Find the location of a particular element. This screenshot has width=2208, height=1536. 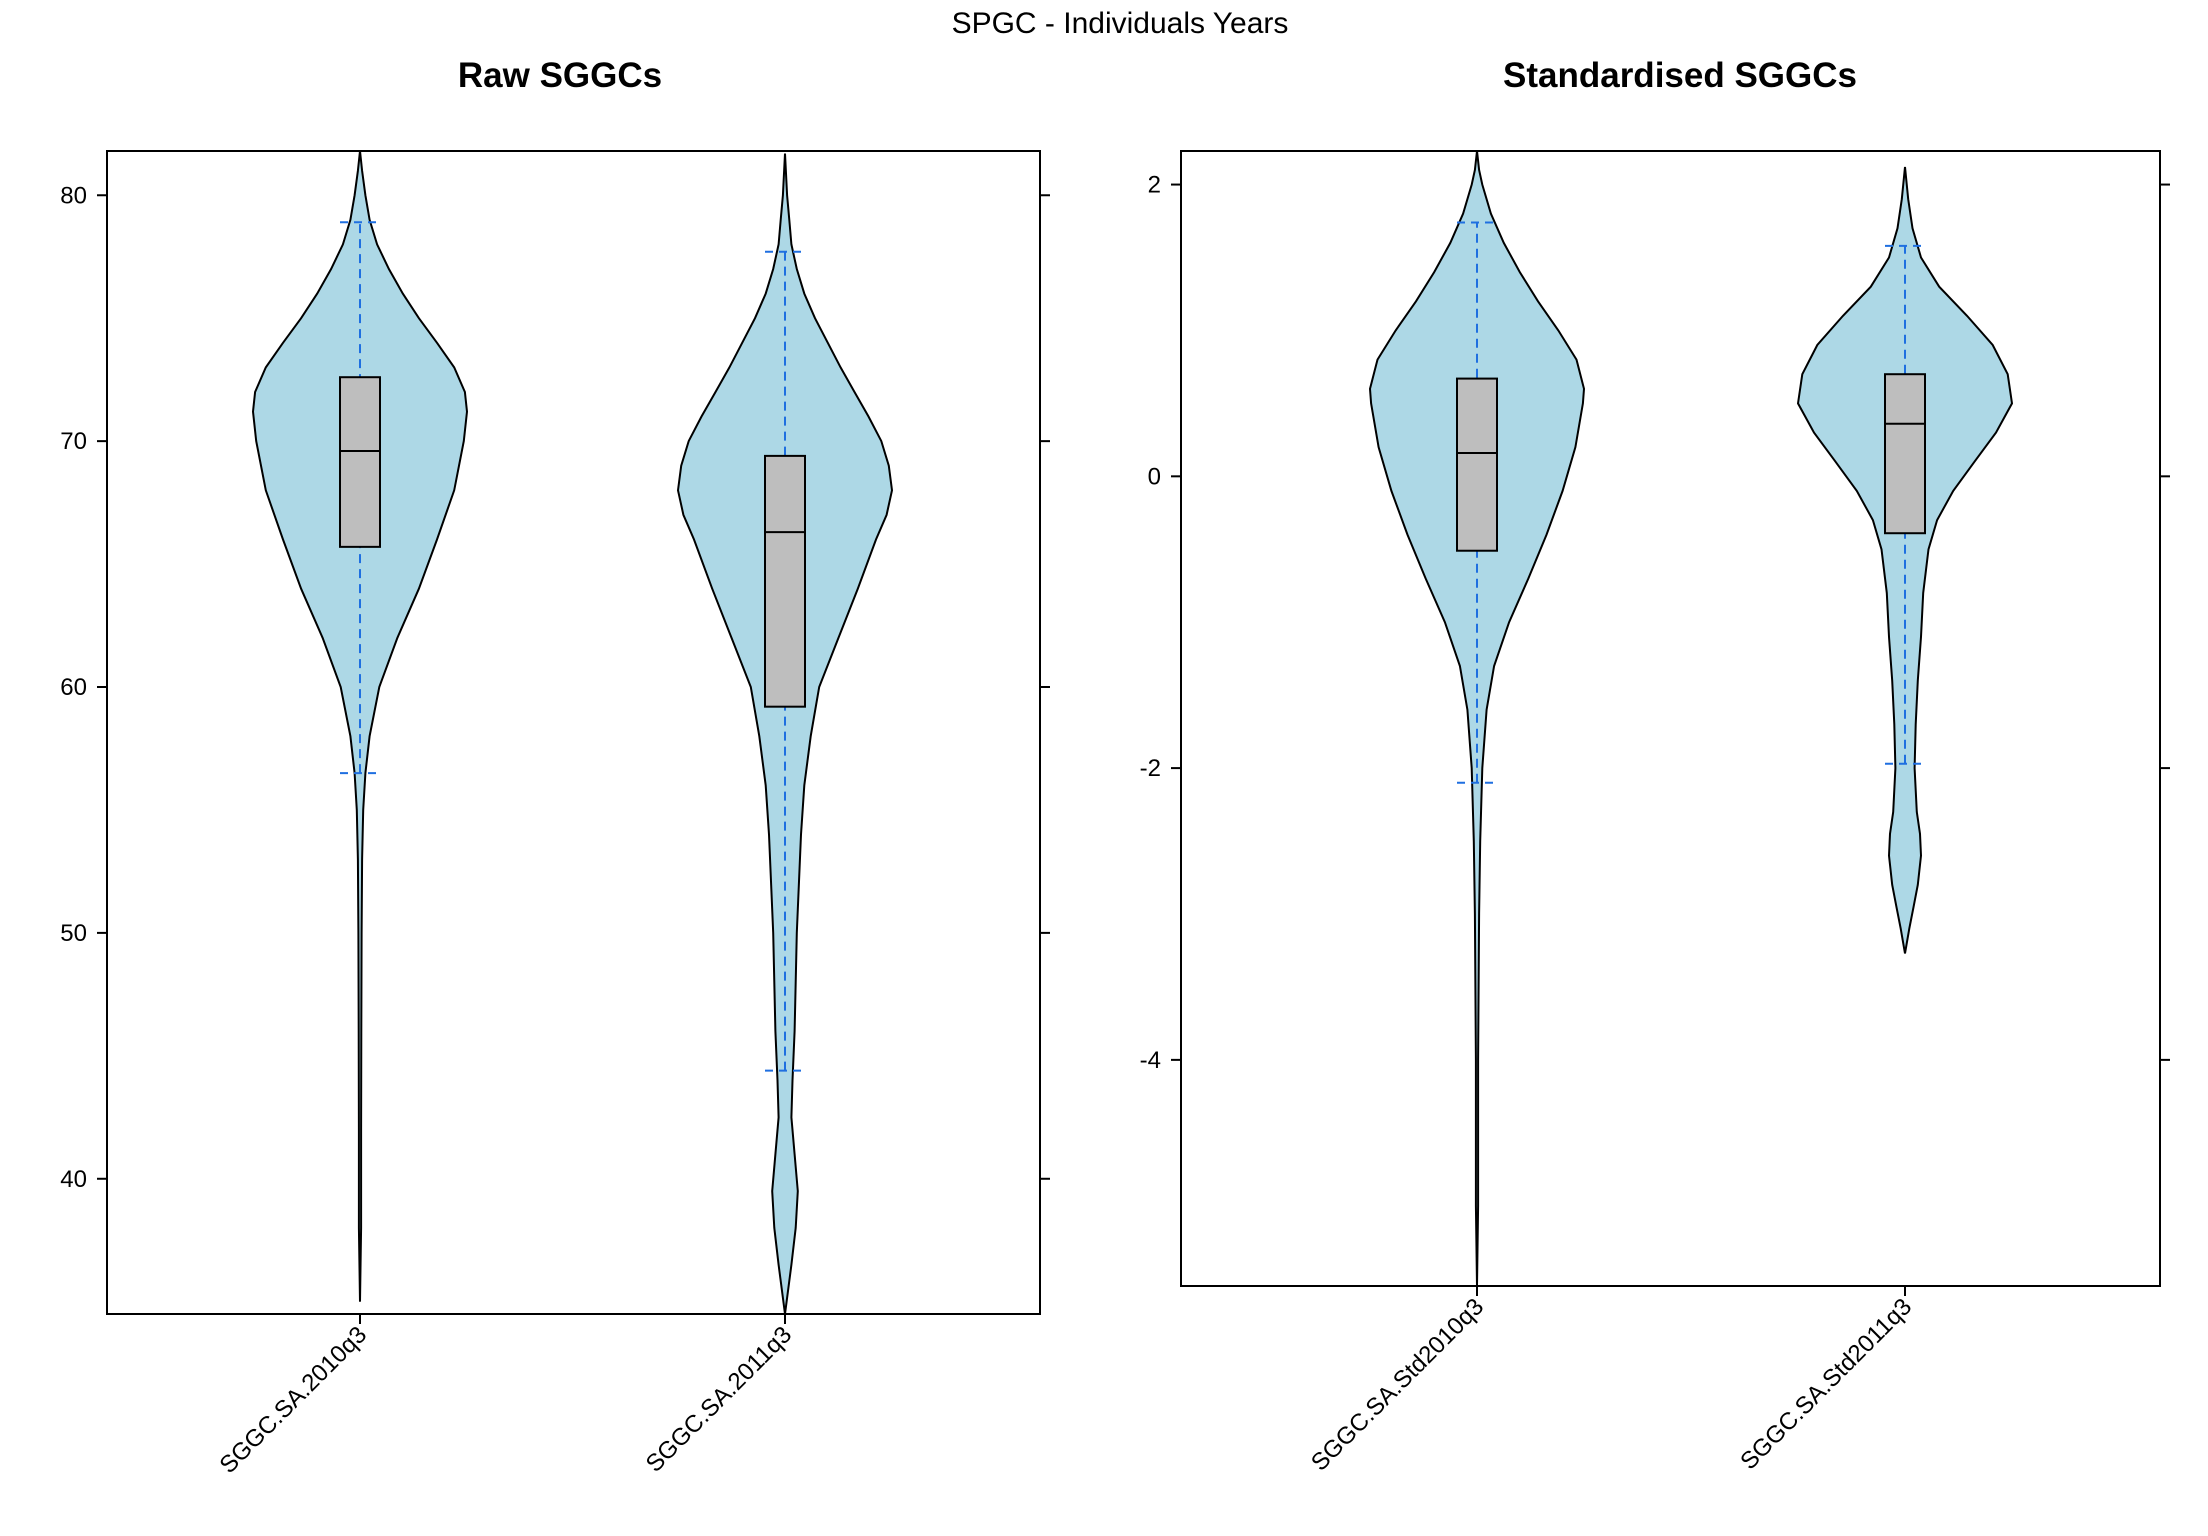

raw-sggcs-title: Raw SGGCs is located at coordinates (560, 75).